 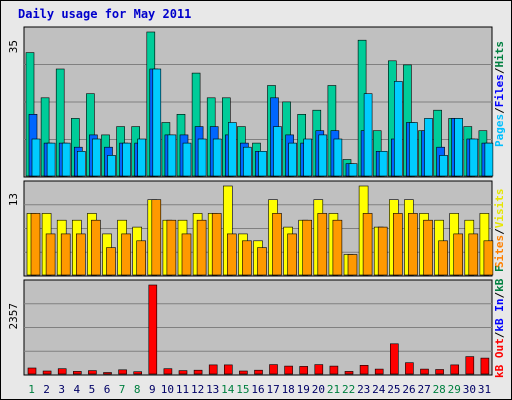 I want to click on day-label: 1, so click(x=31, y=389).